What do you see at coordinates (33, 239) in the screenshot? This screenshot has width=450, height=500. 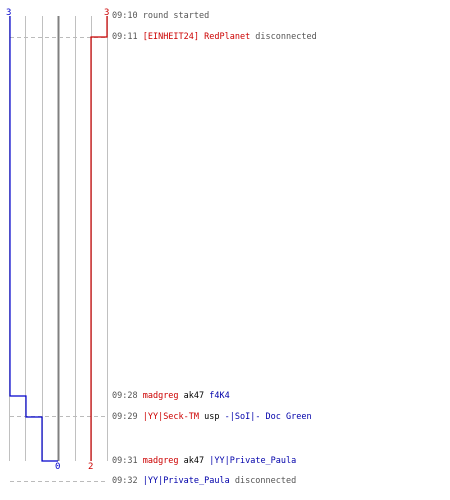 I see `blue-team-line` at bounding box center [33, 239].